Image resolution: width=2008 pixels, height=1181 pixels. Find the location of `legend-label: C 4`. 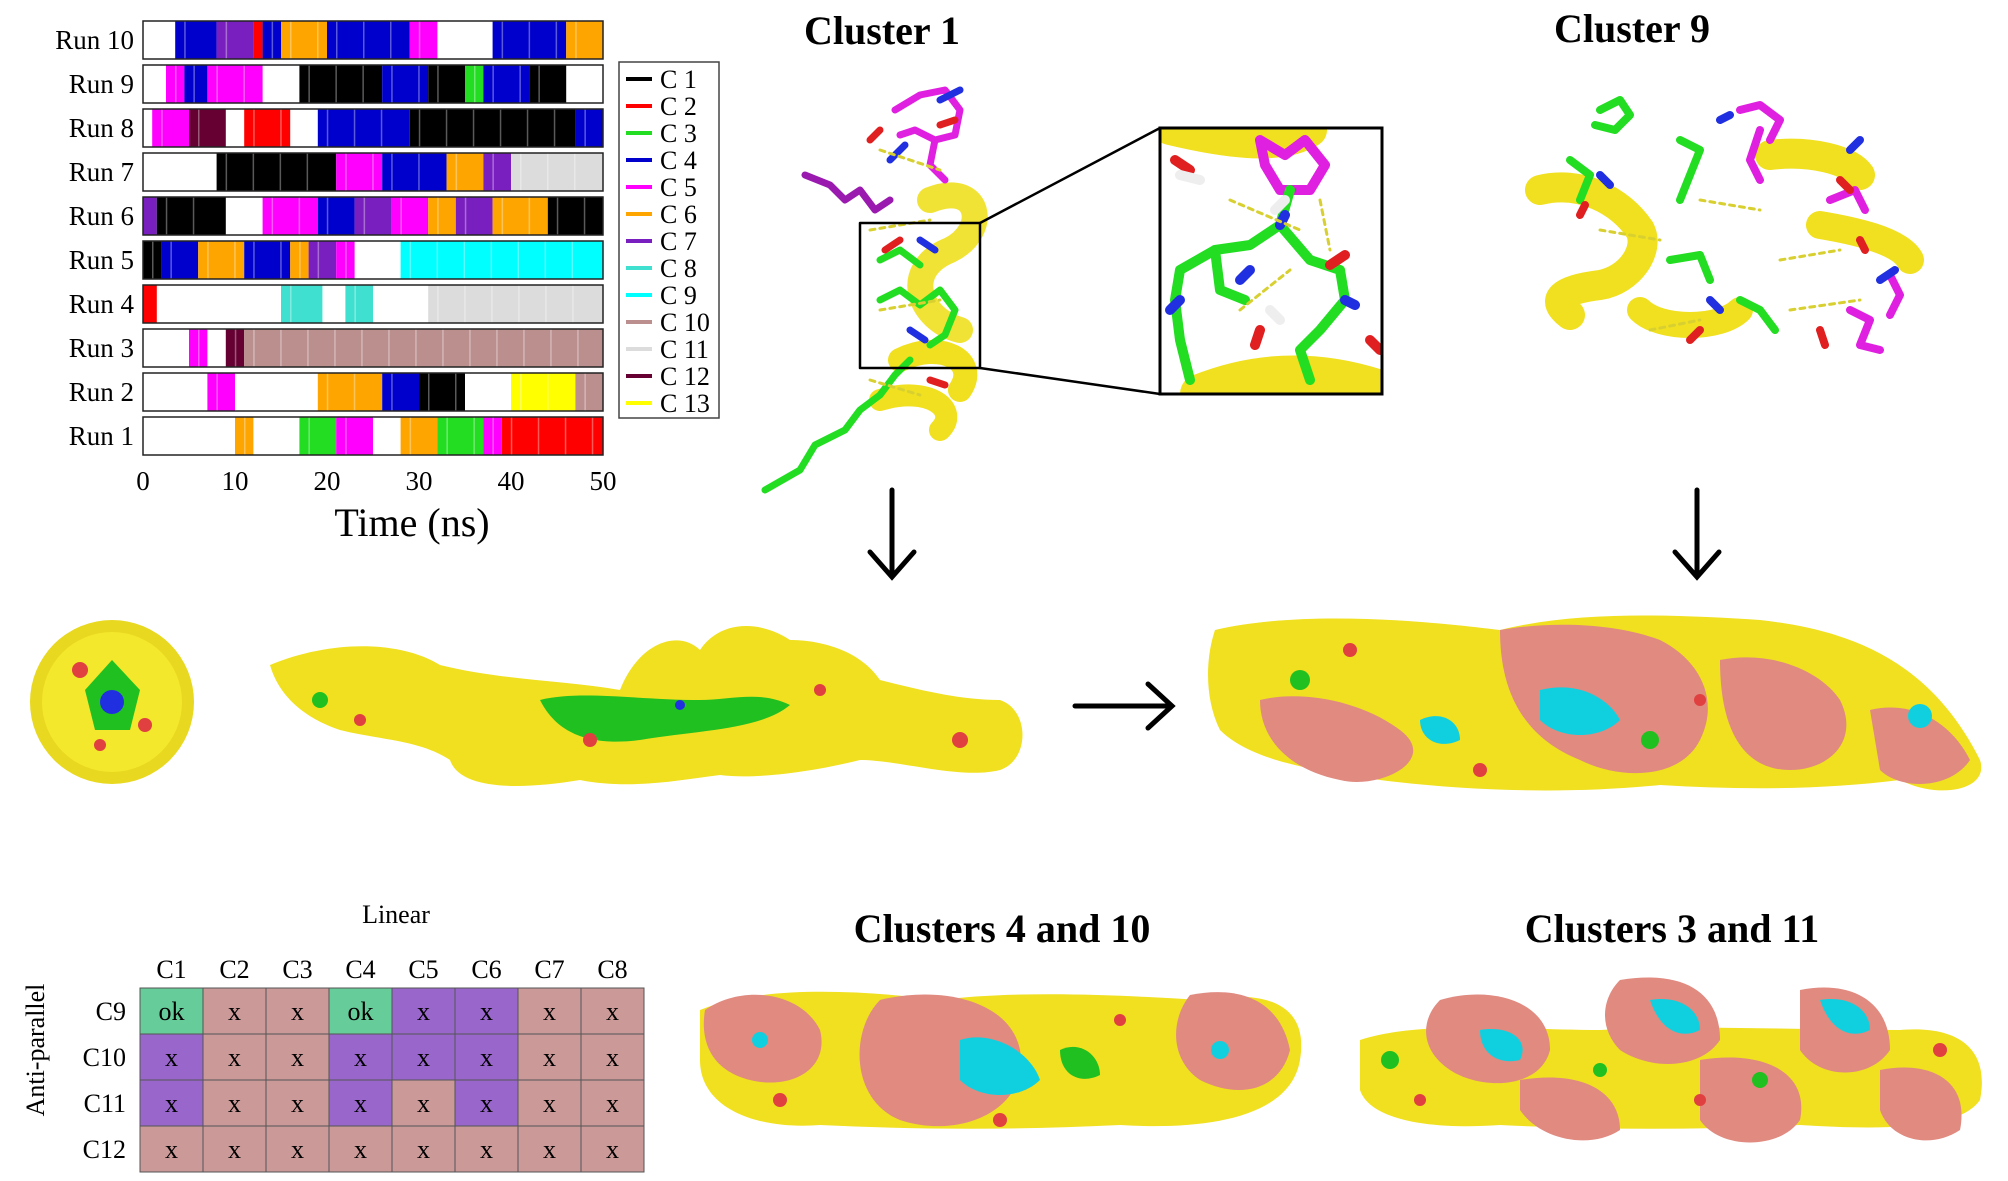

legend-label: C 4 is located at coordinates (678, 160).